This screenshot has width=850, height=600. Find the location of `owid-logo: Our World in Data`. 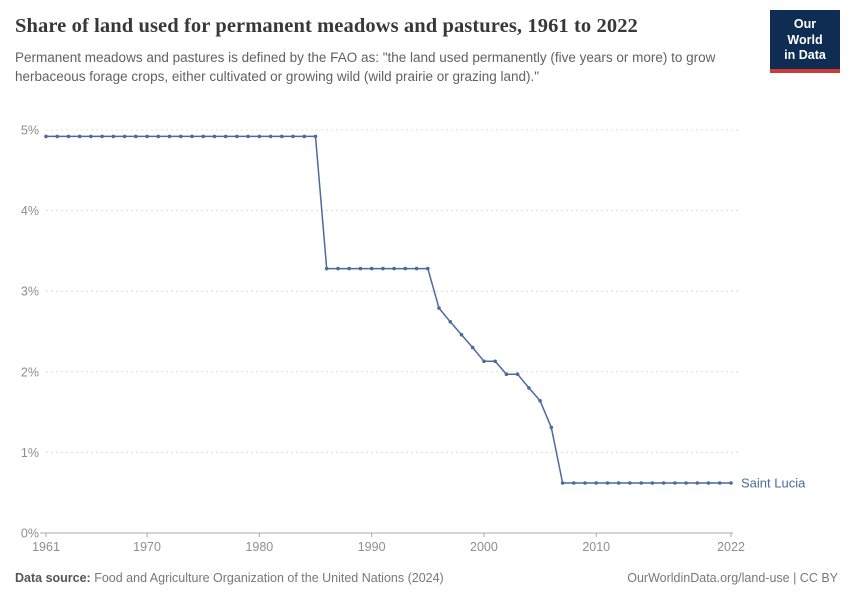

owid-logo: Our World in Data is located at coordinates (805, 41).